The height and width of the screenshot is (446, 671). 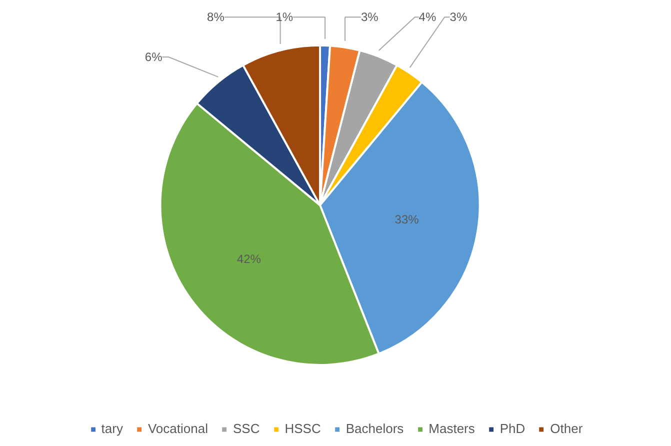 What do you see at coordinates (249, 259) in the screenshot?
I see `data-label: 42%` at bounding box center [249, 259].